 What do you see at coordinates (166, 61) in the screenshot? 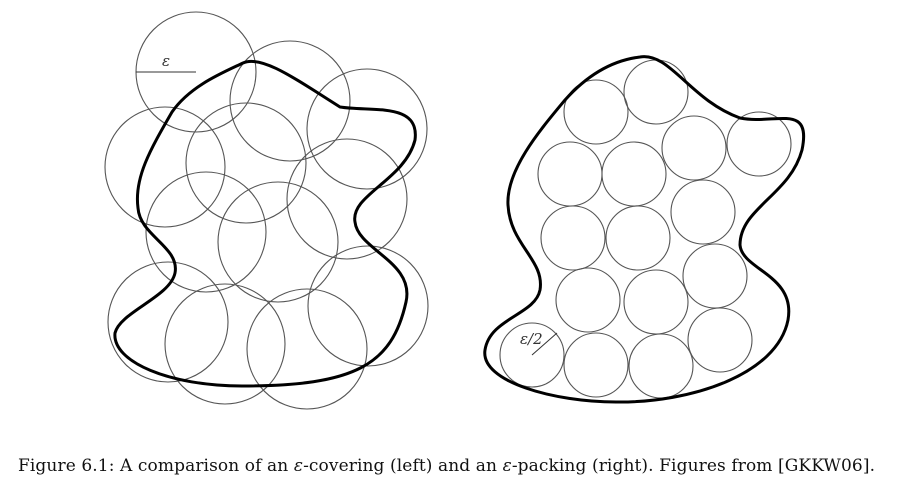
I see `cover-radius-label: ε` at bounding box center [166, 61].